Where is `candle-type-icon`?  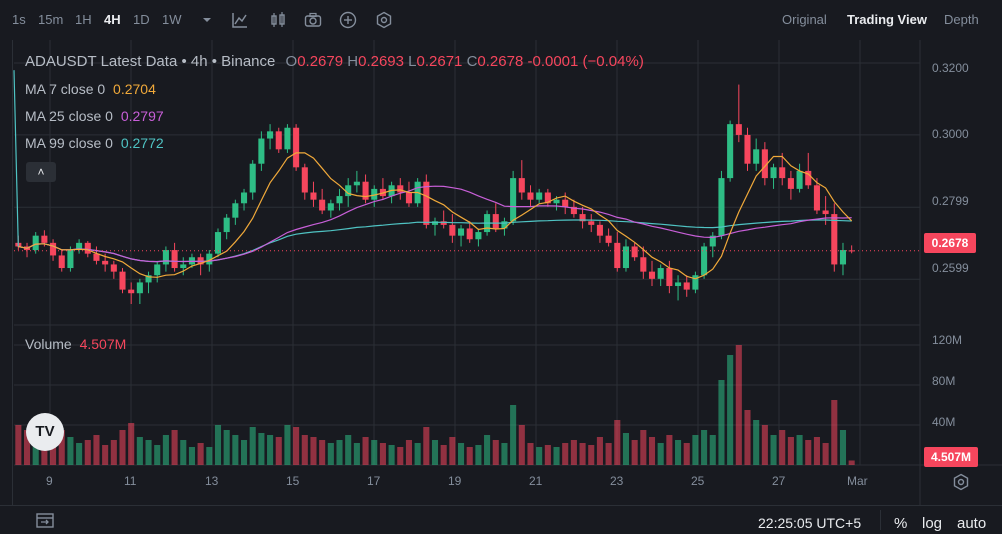
candle-type-icon is located at coordinates (278, 20).